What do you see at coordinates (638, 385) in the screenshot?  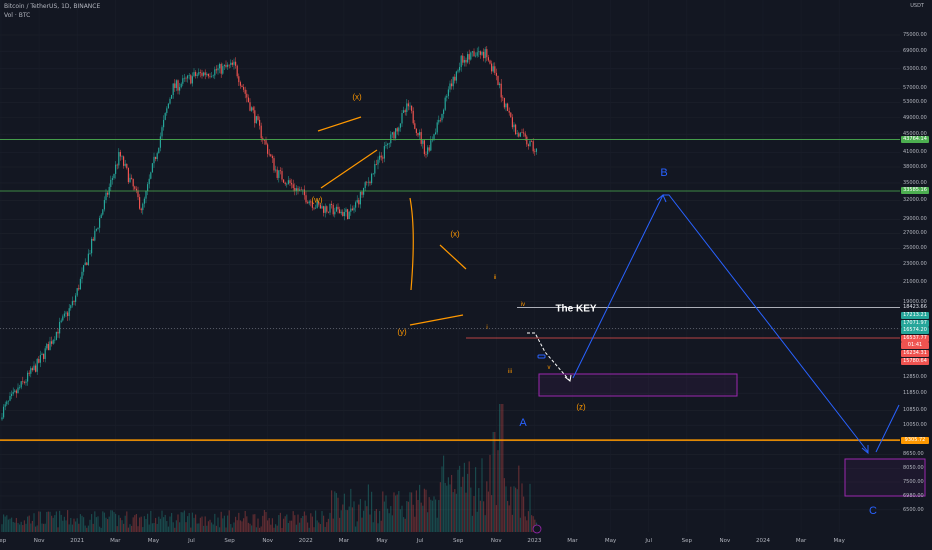 I see `target-box` at bounding box center [638, 385].